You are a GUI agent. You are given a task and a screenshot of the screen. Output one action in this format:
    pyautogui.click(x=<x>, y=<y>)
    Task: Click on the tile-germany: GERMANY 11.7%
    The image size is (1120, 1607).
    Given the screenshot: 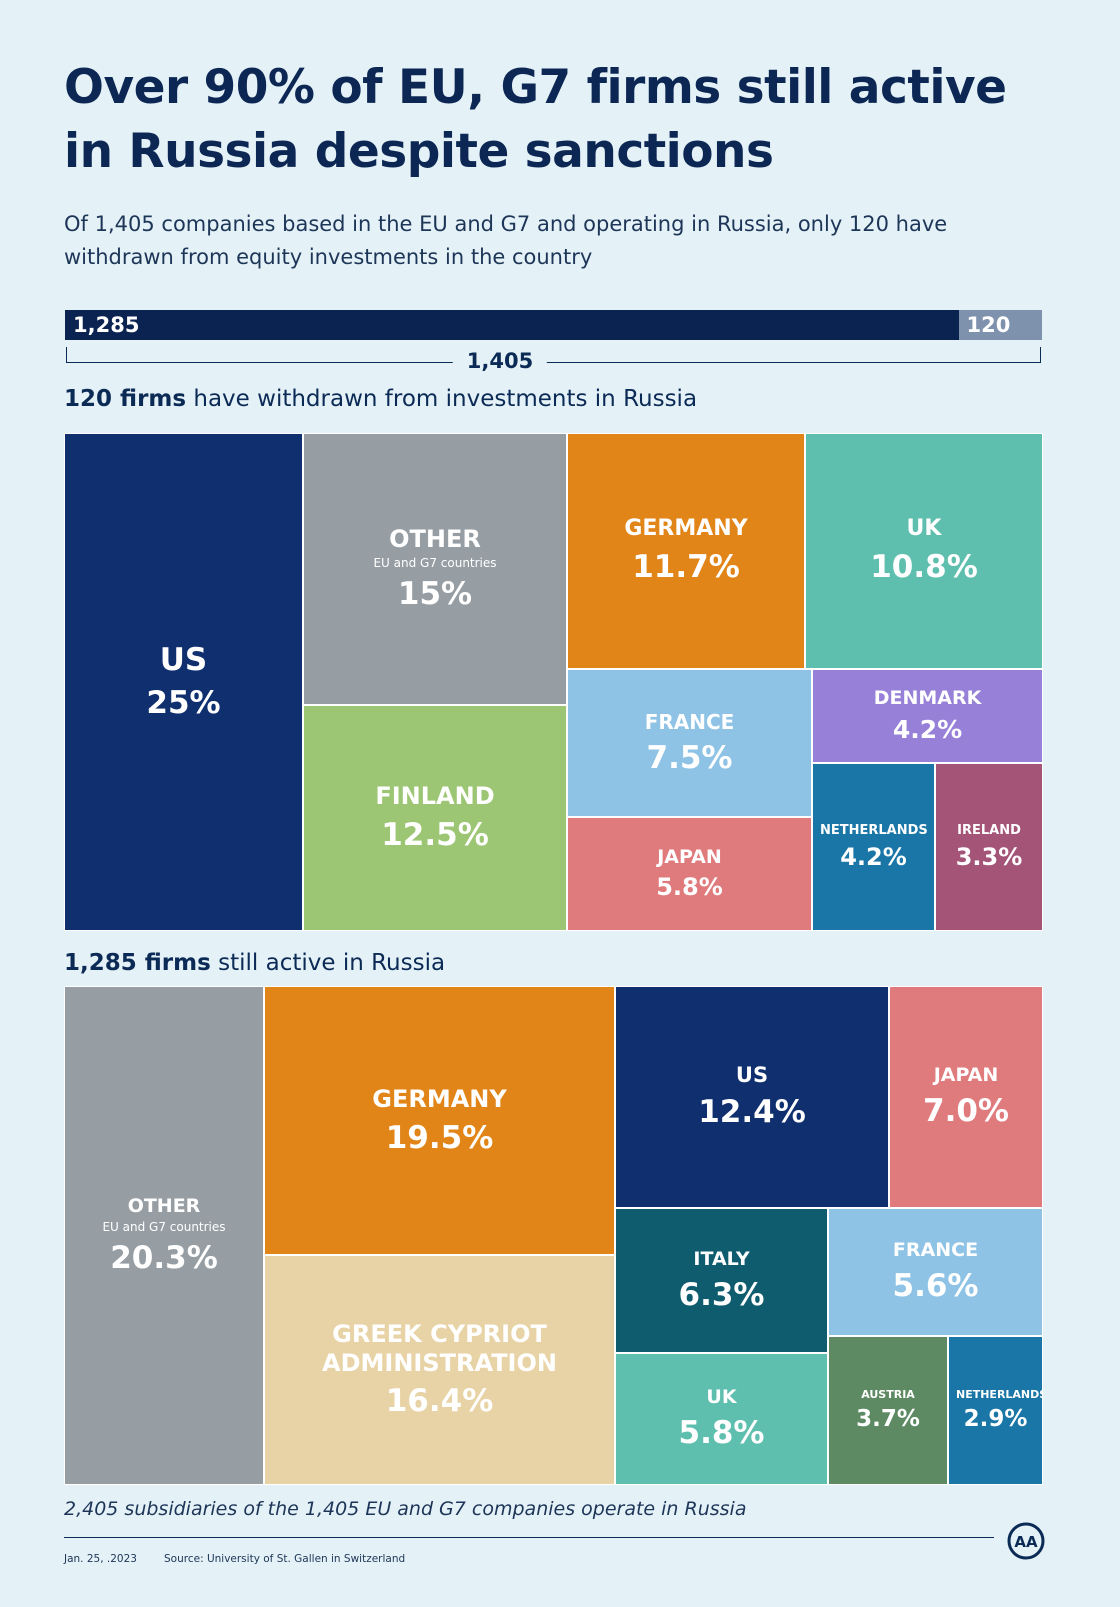 What is the action you would take?
    pyautogui.click(x=686, y=551)
    